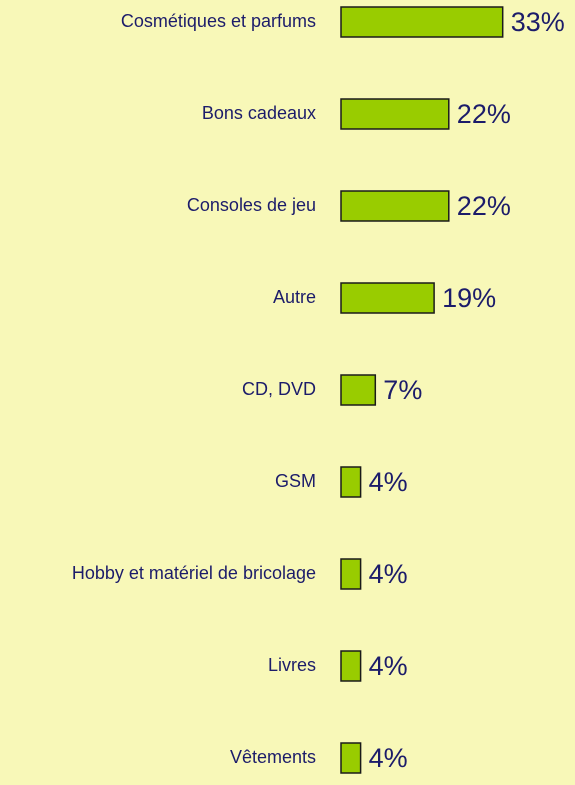 The width and height of the screenshot is (575, 785). What do you see at coordinates (469, 298) in the screenshot?
I see `value-label: 19%` at bounding box center [469, 298].